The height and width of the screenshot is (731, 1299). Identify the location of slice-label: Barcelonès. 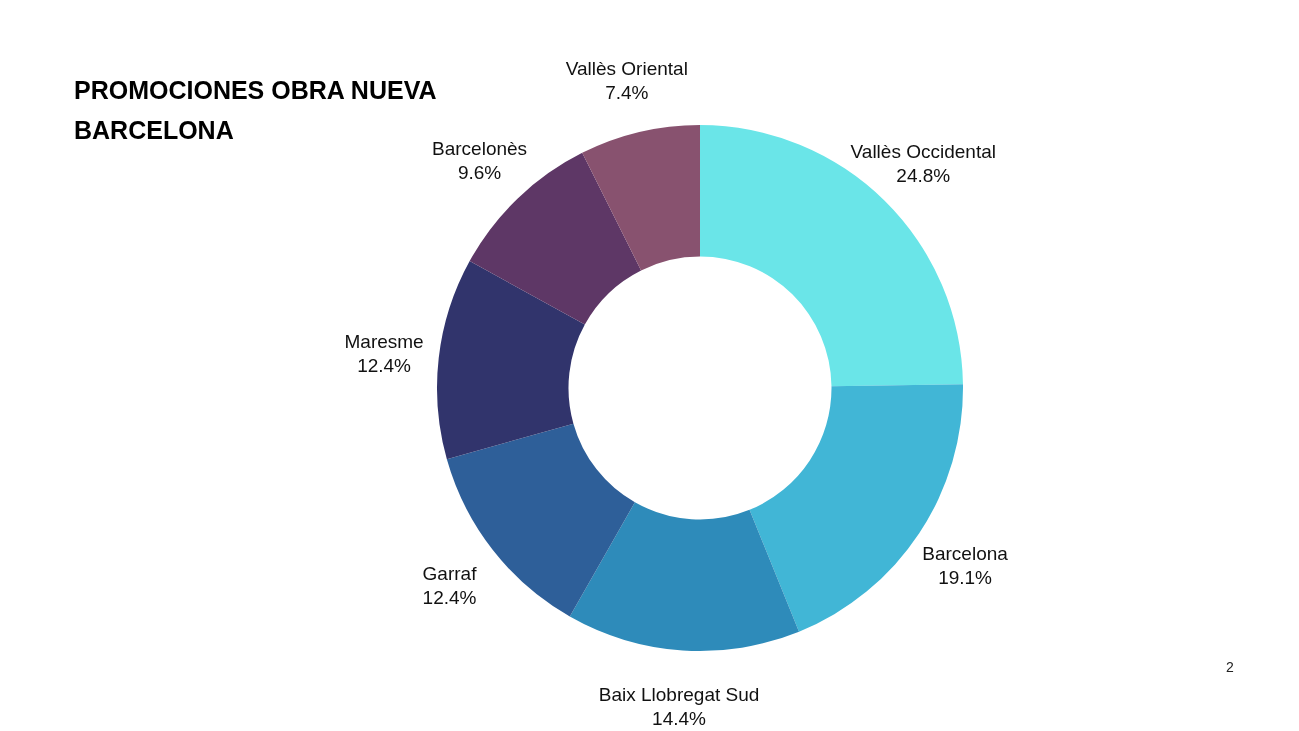
(480, 148).